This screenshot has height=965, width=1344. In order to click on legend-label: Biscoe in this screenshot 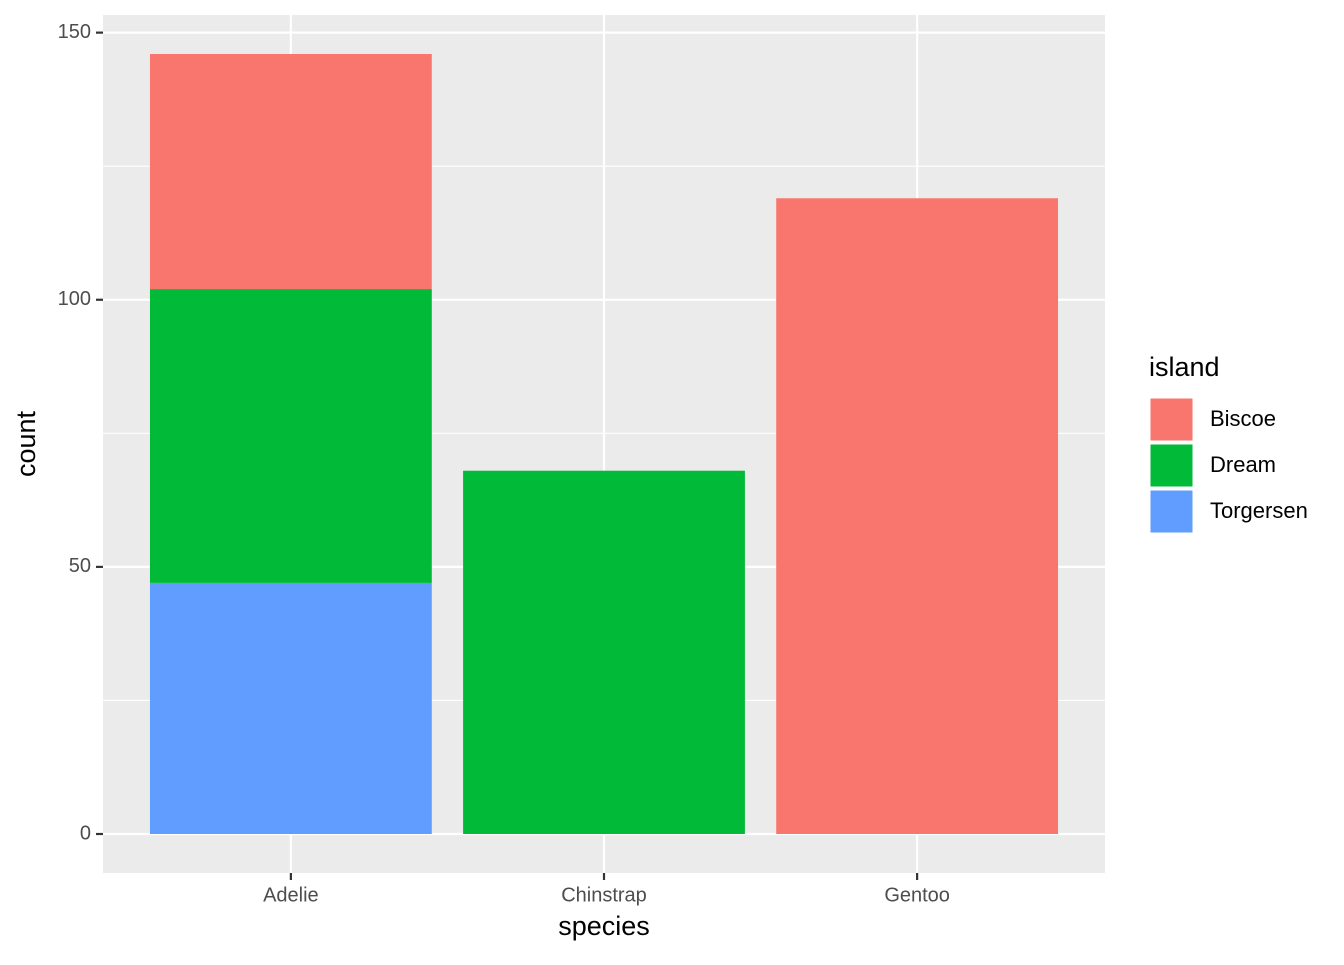, I will do `click(1243, 418)`.